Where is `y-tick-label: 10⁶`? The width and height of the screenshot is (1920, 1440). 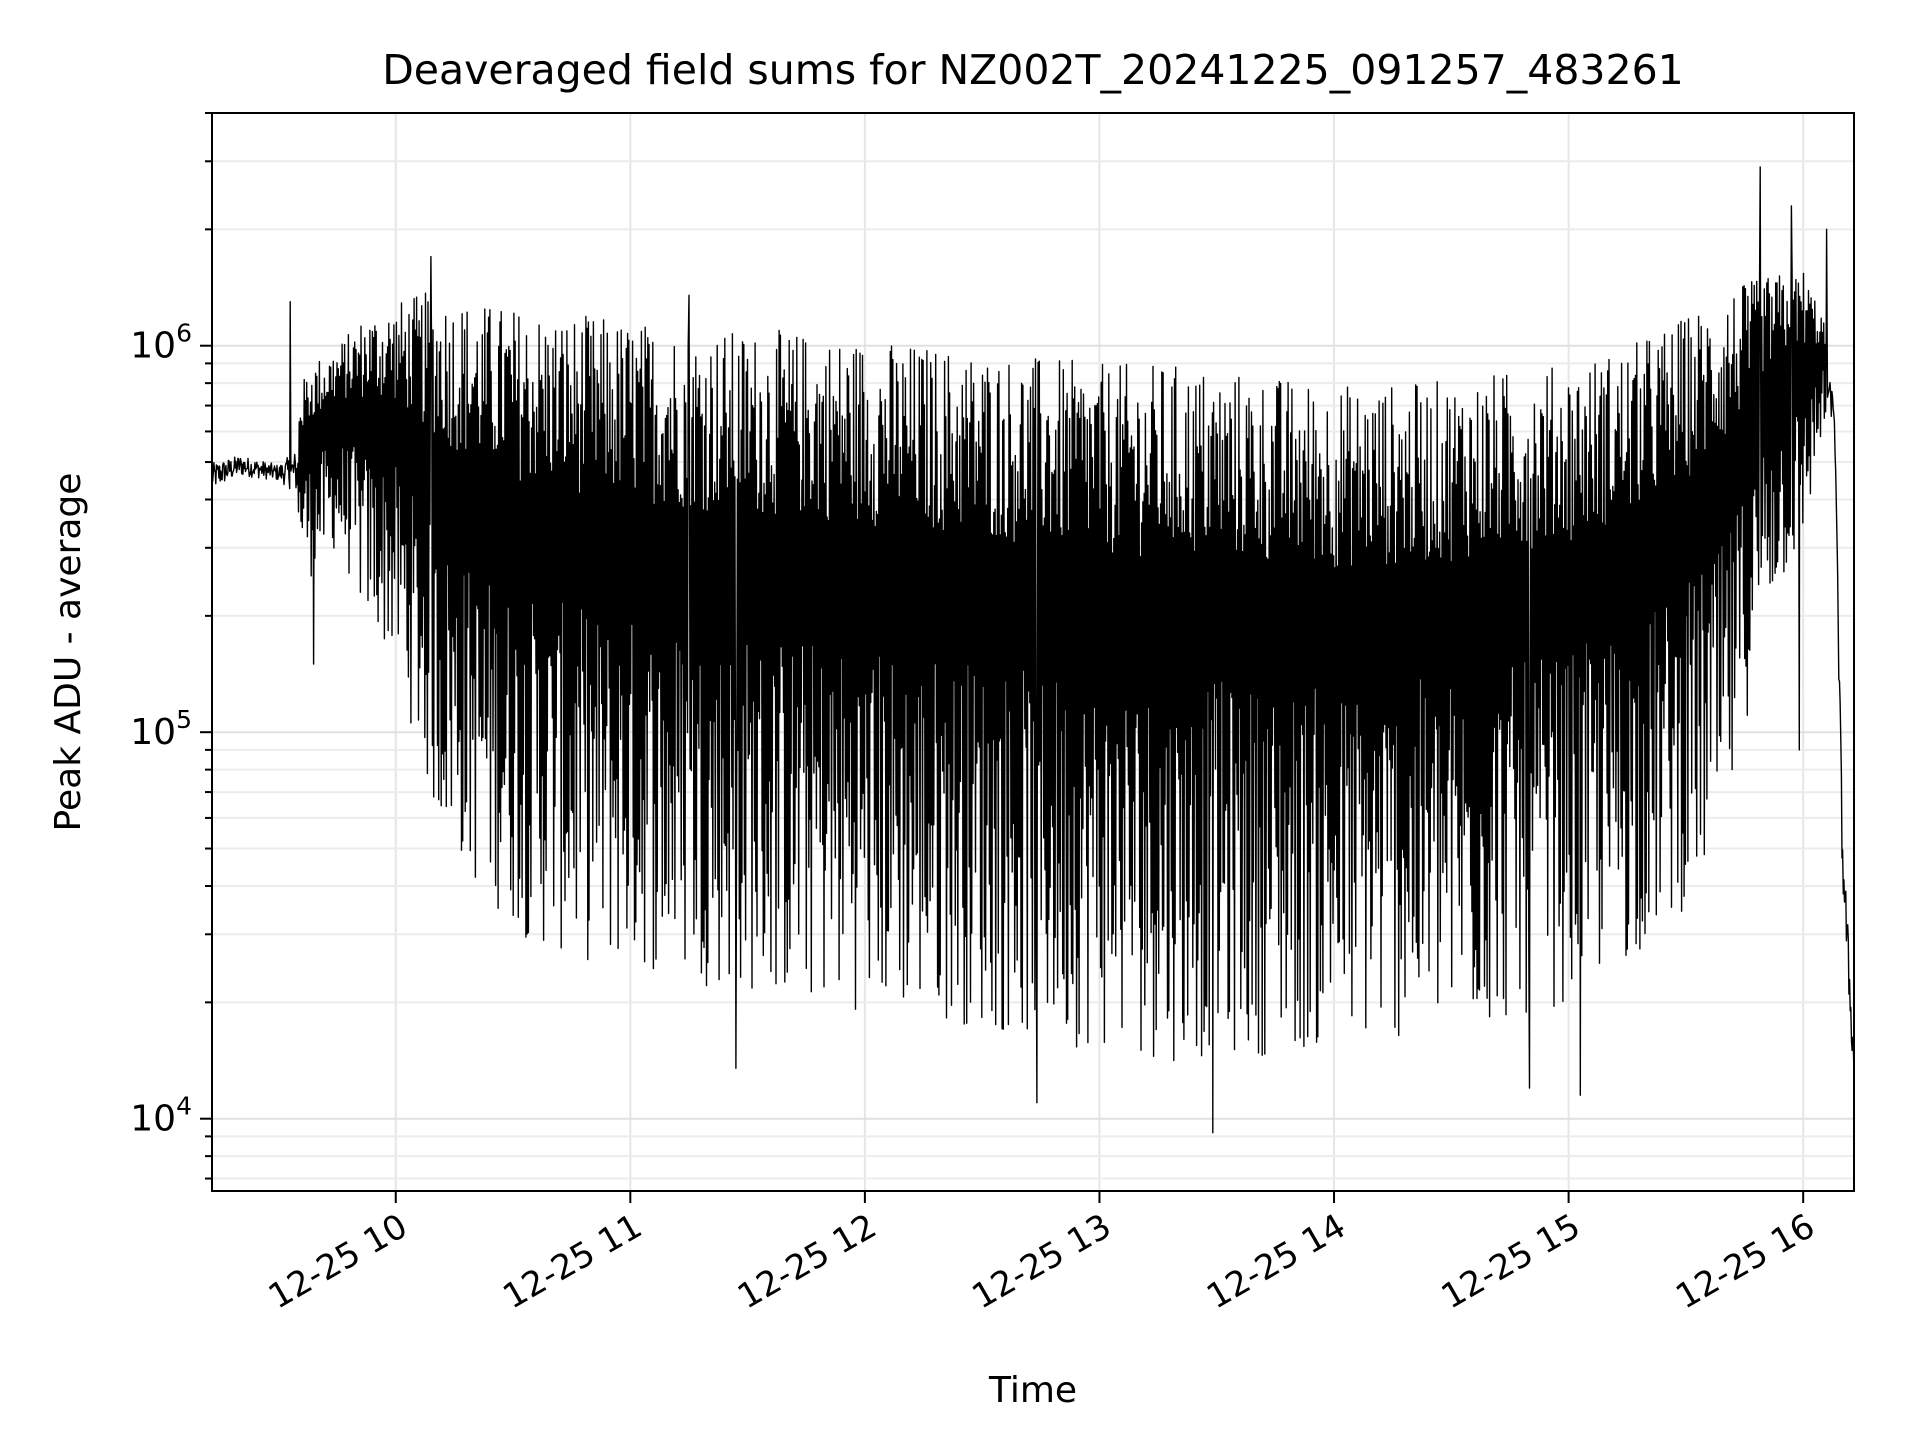 y-tick-label: 10⁶ is located at coordinates (161, 343).